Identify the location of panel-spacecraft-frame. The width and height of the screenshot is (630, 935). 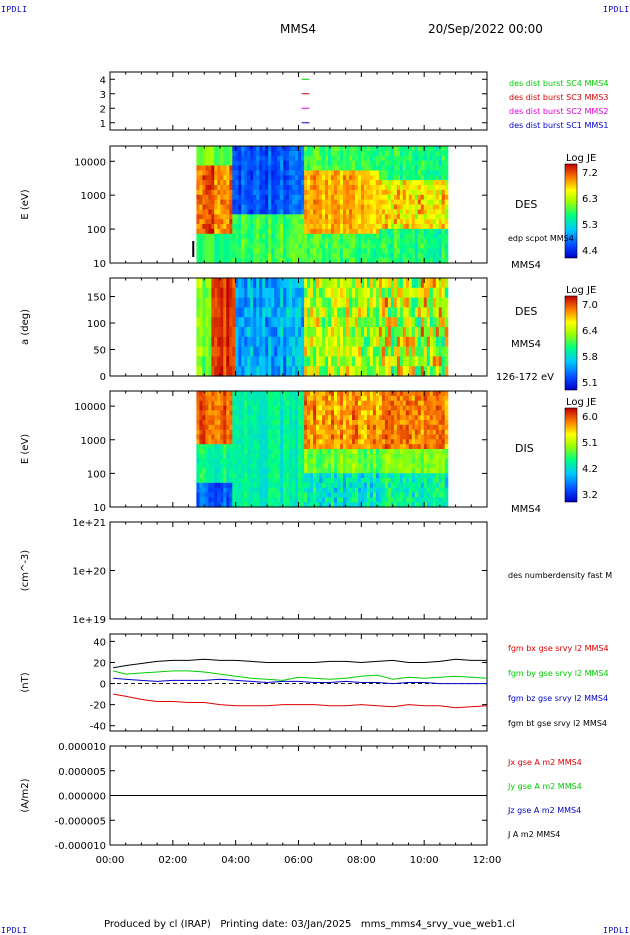
(298, 101).